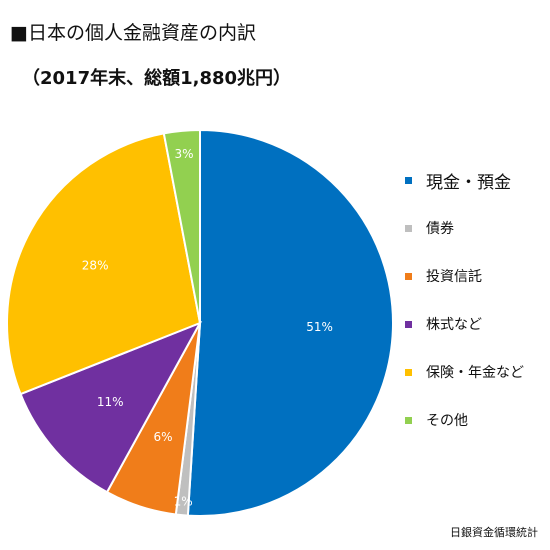 This screenshot has width=550, height=550. I want to click on legend-item: 保険・年金など, so click(464, 372).